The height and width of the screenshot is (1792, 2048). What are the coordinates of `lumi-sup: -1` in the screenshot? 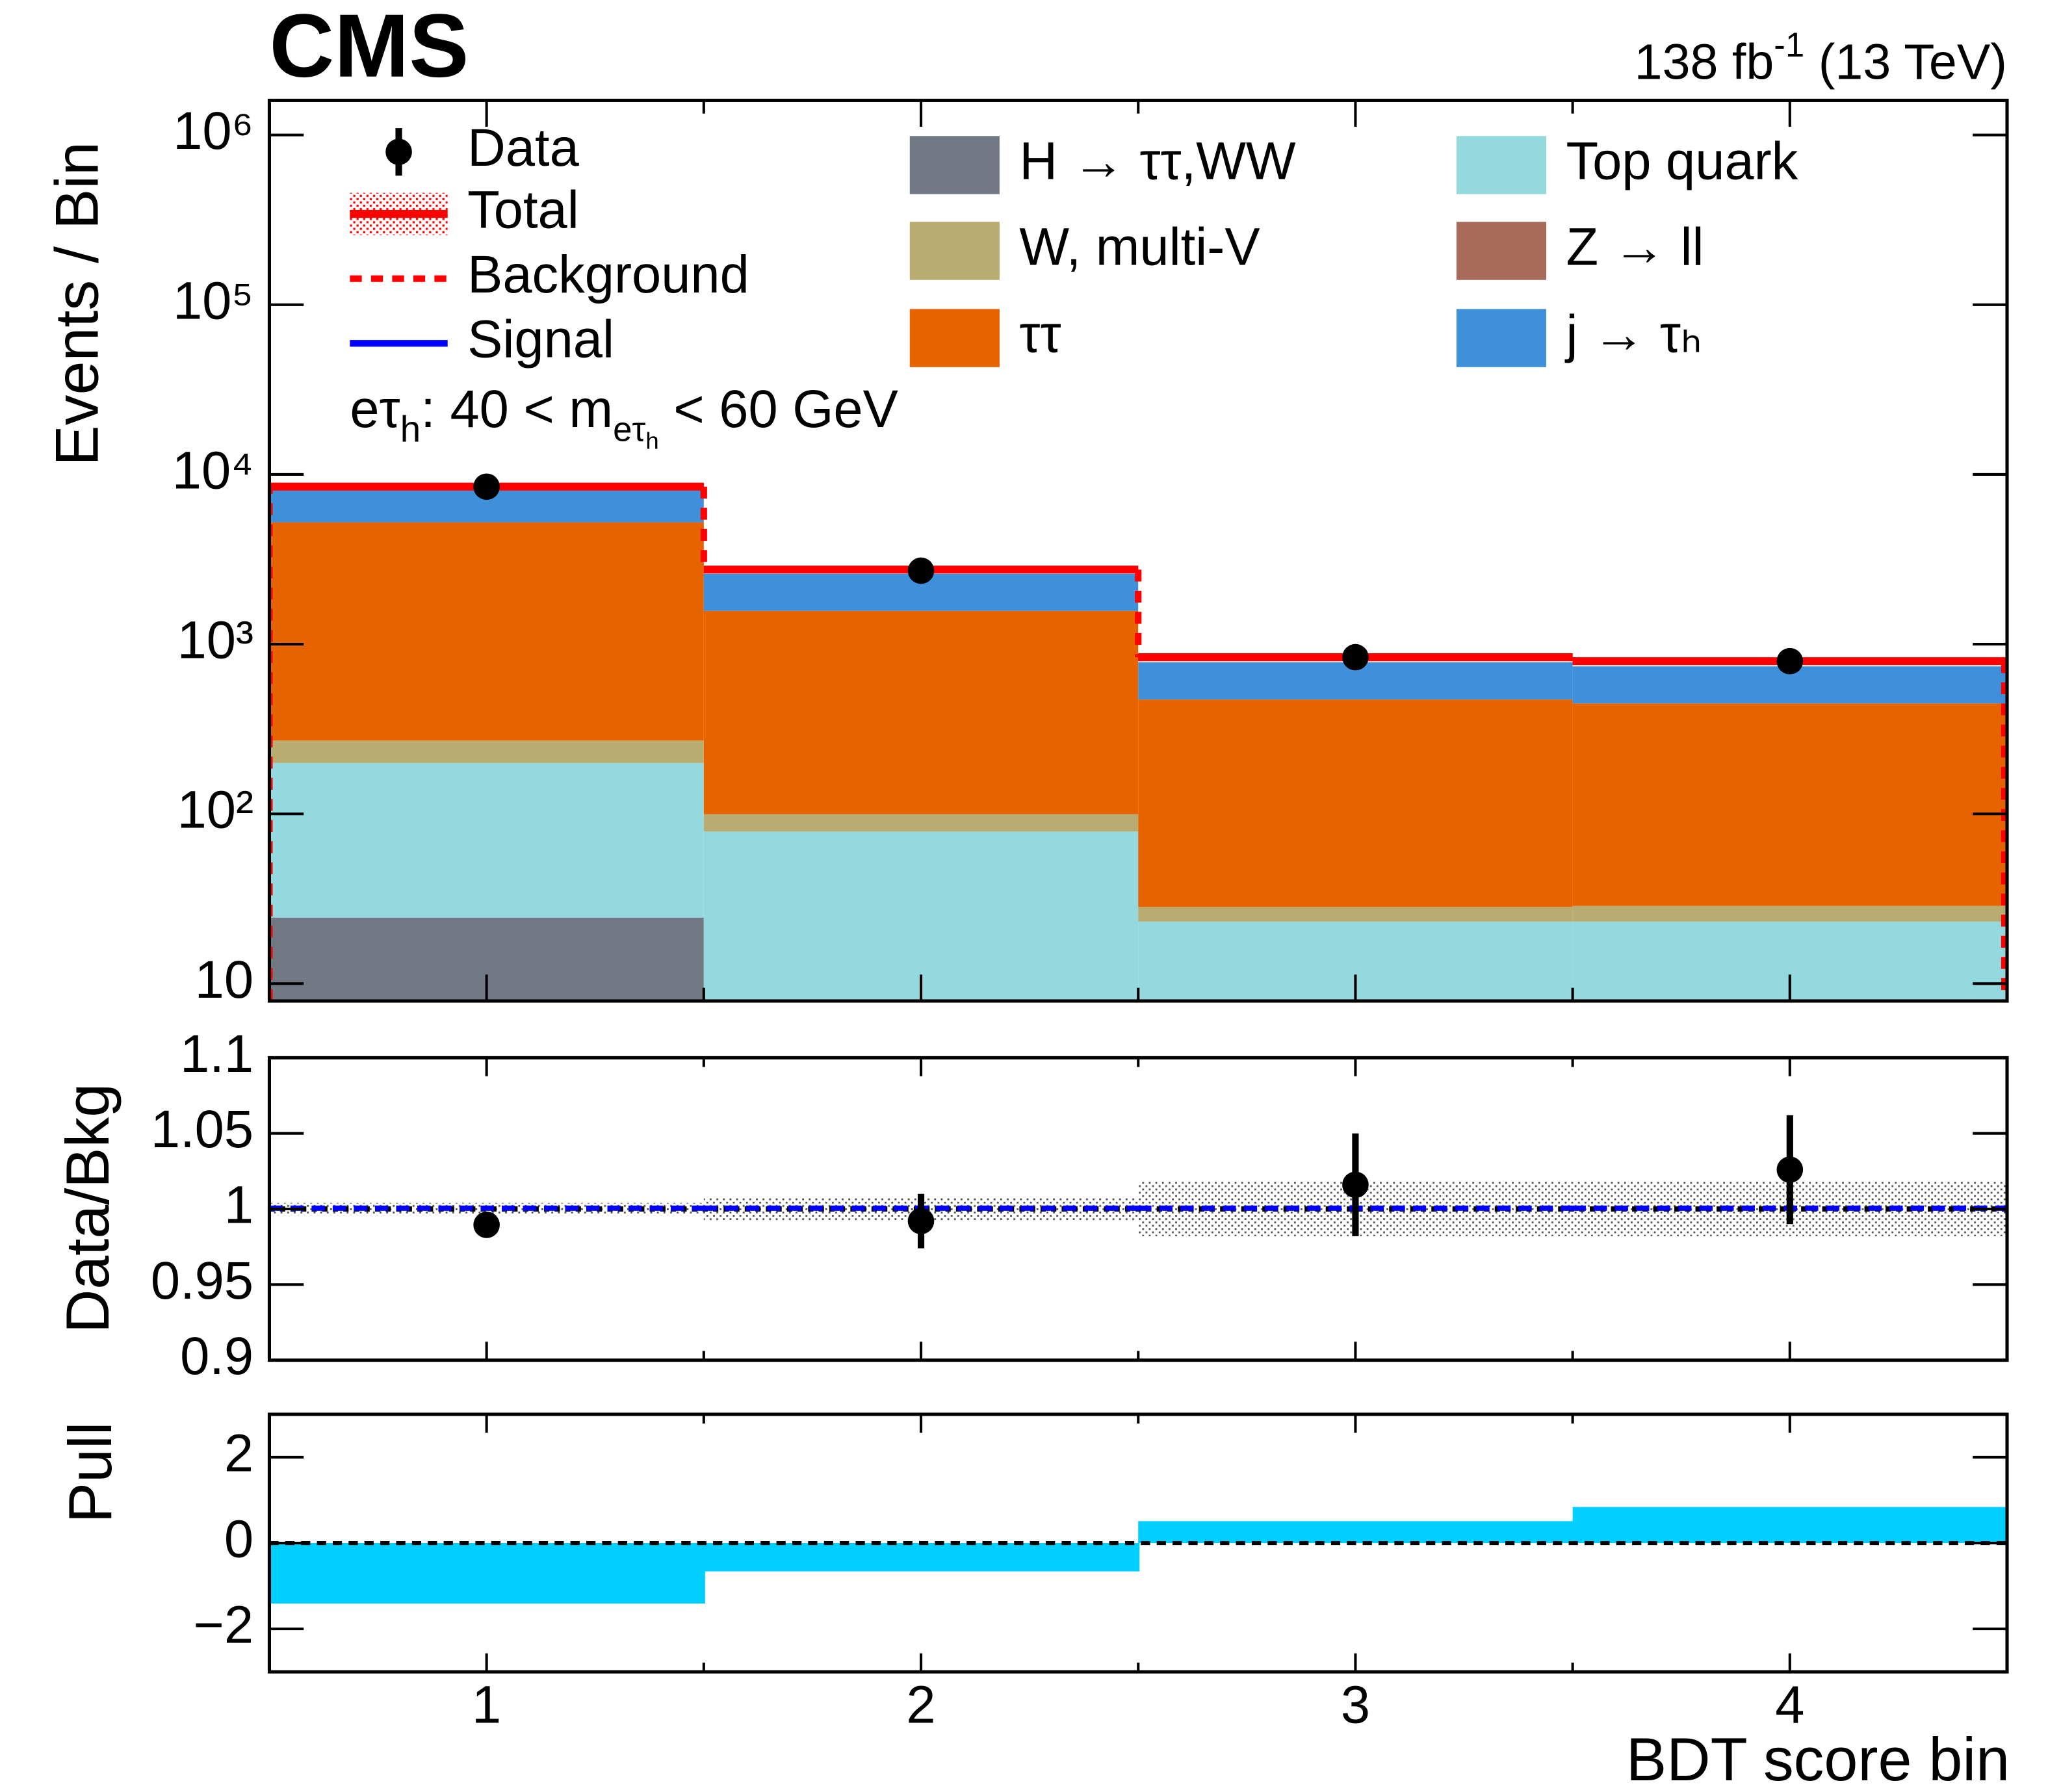 It's located at (1789, 45).